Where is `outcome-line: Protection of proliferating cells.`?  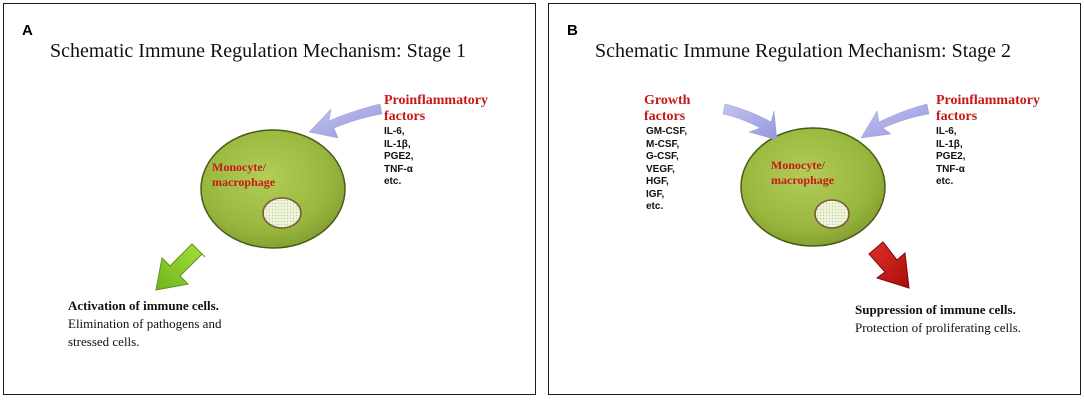
outcome-line: Protection of proliferating cells. is located at coordinates (938, 327).